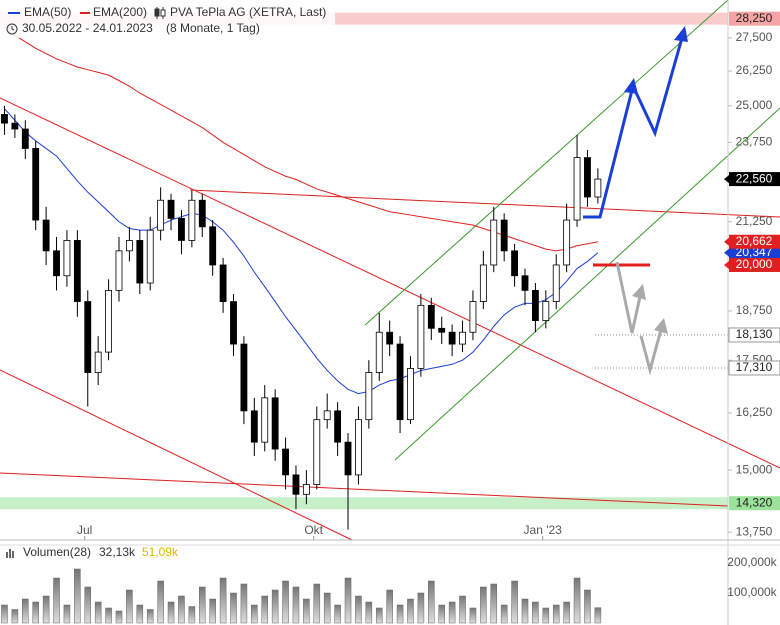  I want to click on y-tick-label: 21,250, so click(754, 221).